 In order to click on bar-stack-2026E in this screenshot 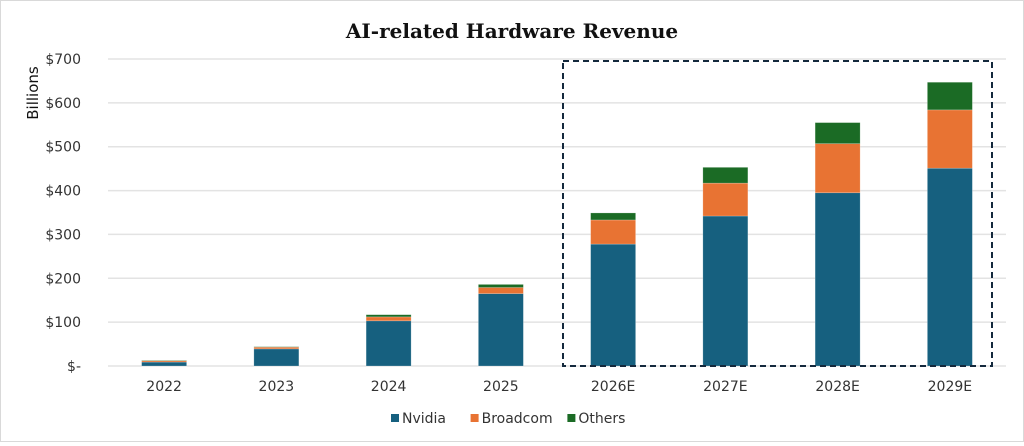, I will do `click(613, 289)`.